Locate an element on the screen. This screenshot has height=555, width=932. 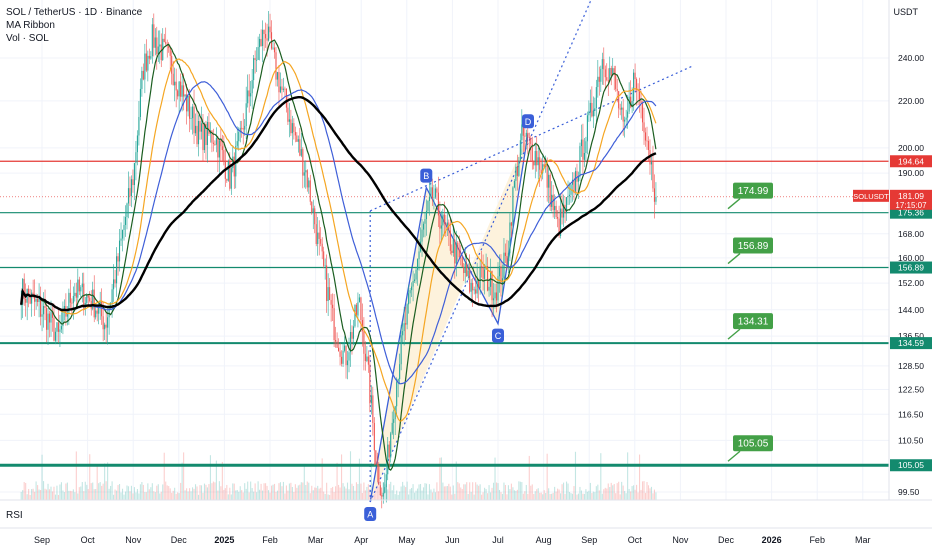
symbol-title: SOL / TetherUS · 1D · Binance is located at coordinates (74, 12).